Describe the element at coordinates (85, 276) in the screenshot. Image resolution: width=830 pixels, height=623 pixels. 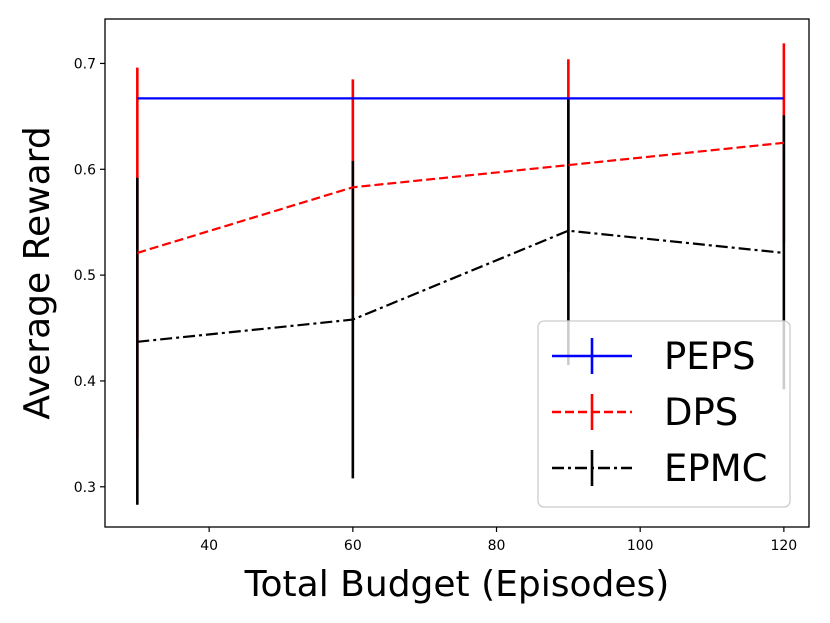
I see `y-tick-label: 0.5` at that location.